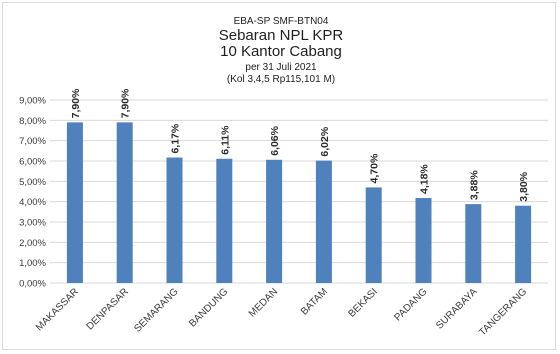 Image resolution: width=560 pixels, height=354 pixels. I want to click on y-tick-label-5: 5,00%, so click(32, 182).